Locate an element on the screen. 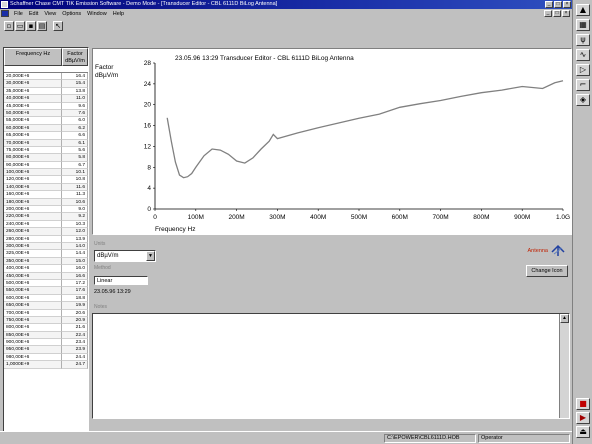 Image resolution: width=592 pixels, height=444 pixels. frequency-cell: 980,00E+6 is located at coordinates (33, 357).